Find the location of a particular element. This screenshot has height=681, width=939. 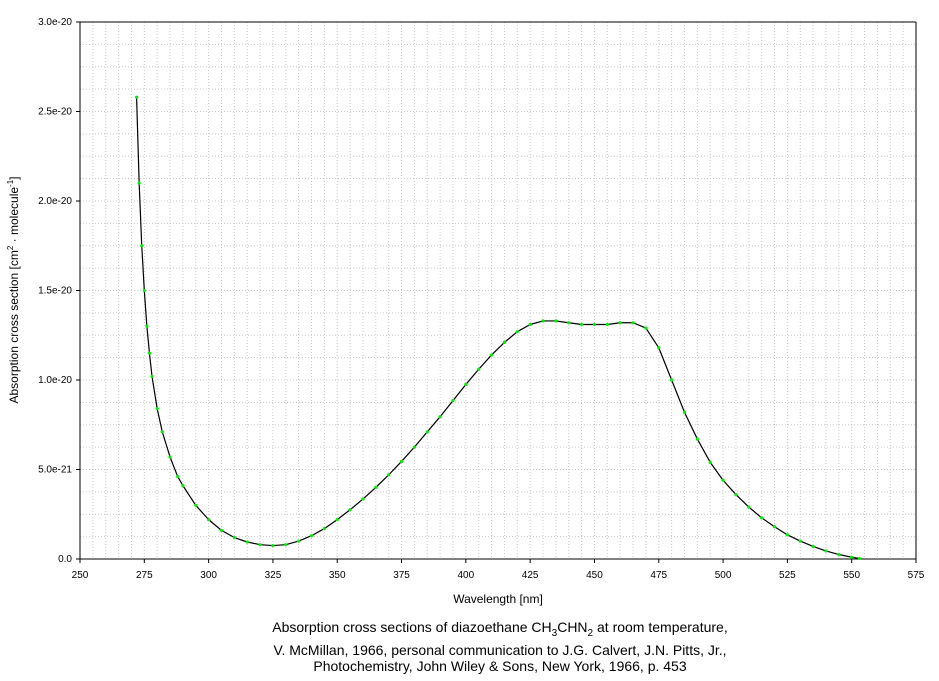

x-tick-label: 525 is located at coordinates (787, 575).